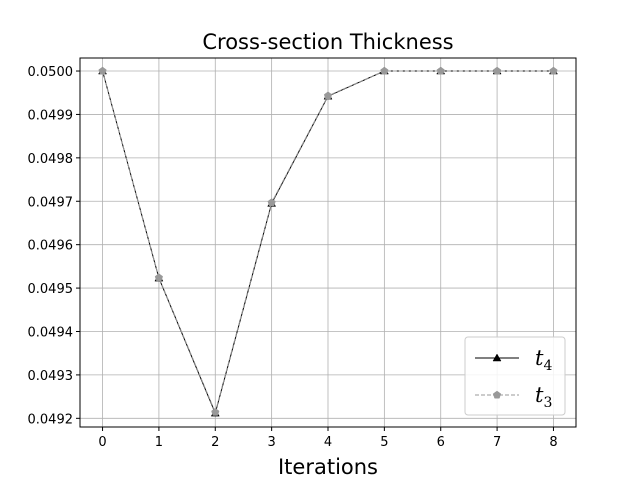 The width and height of the screenshot is (640, 480). I want to click on x-tick-label: 1, so click(159, 442).